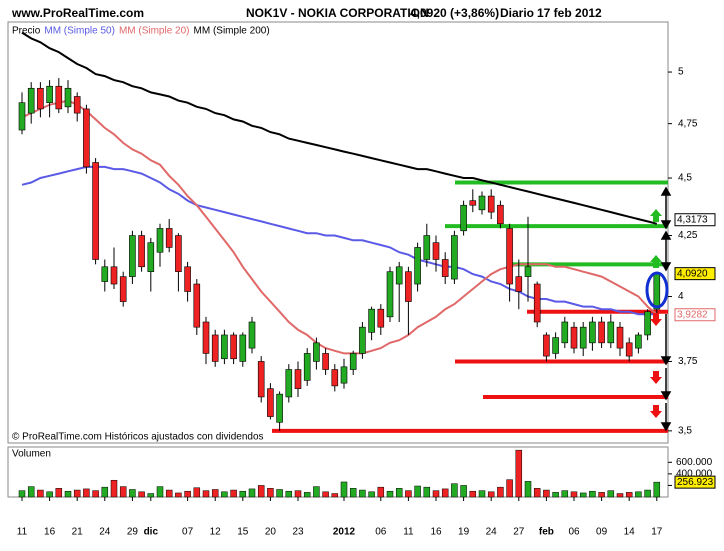 The image size is (724, 551). I want to click on x-tick-label: 14, so click(630, 532).